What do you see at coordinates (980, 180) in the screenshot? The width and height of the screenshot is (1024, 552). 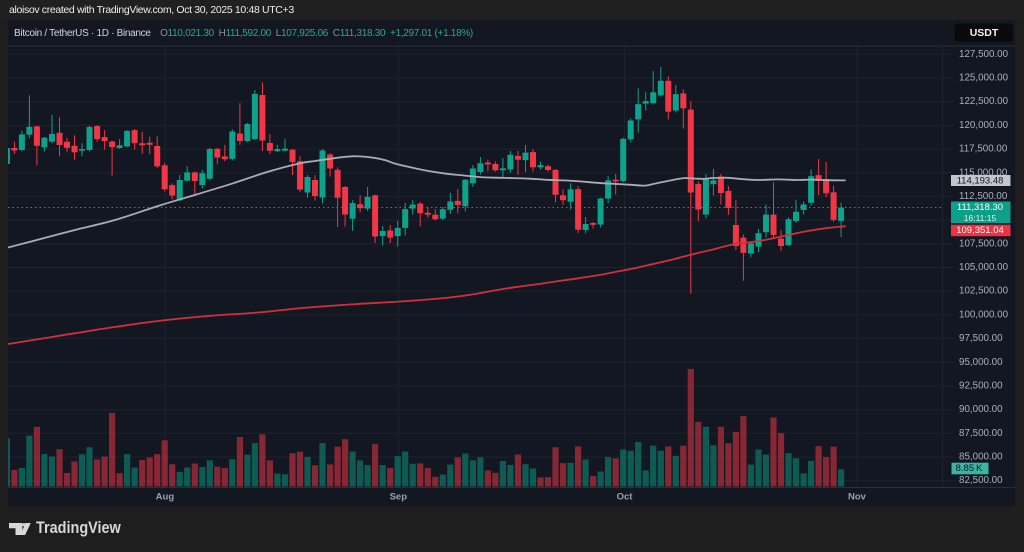 I see `svg-text: 114,193.48` at bounding box center [980, 180].